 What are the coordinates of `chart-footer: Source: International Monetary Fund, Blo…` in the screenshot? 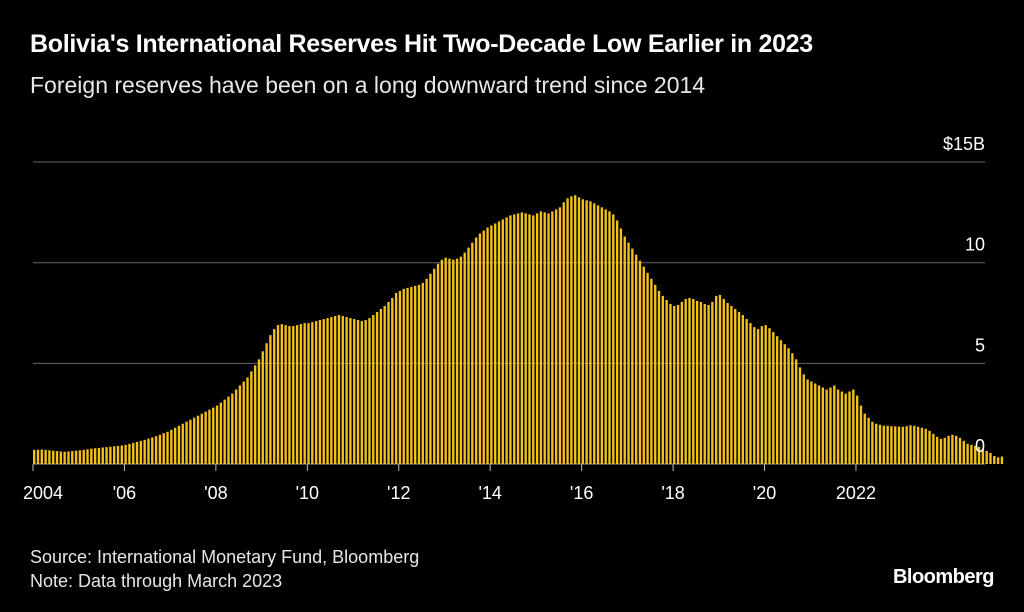 It's located at (224, 569).